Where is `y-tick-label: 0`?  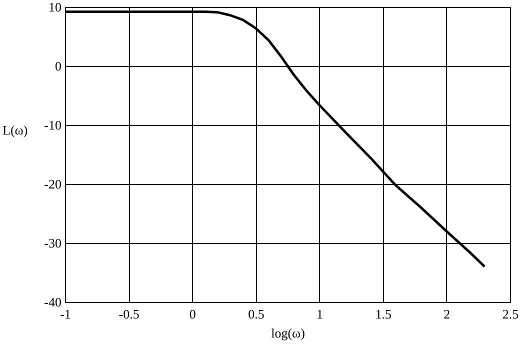 y-tick-label: 0 is located at coordinates (58, 66).